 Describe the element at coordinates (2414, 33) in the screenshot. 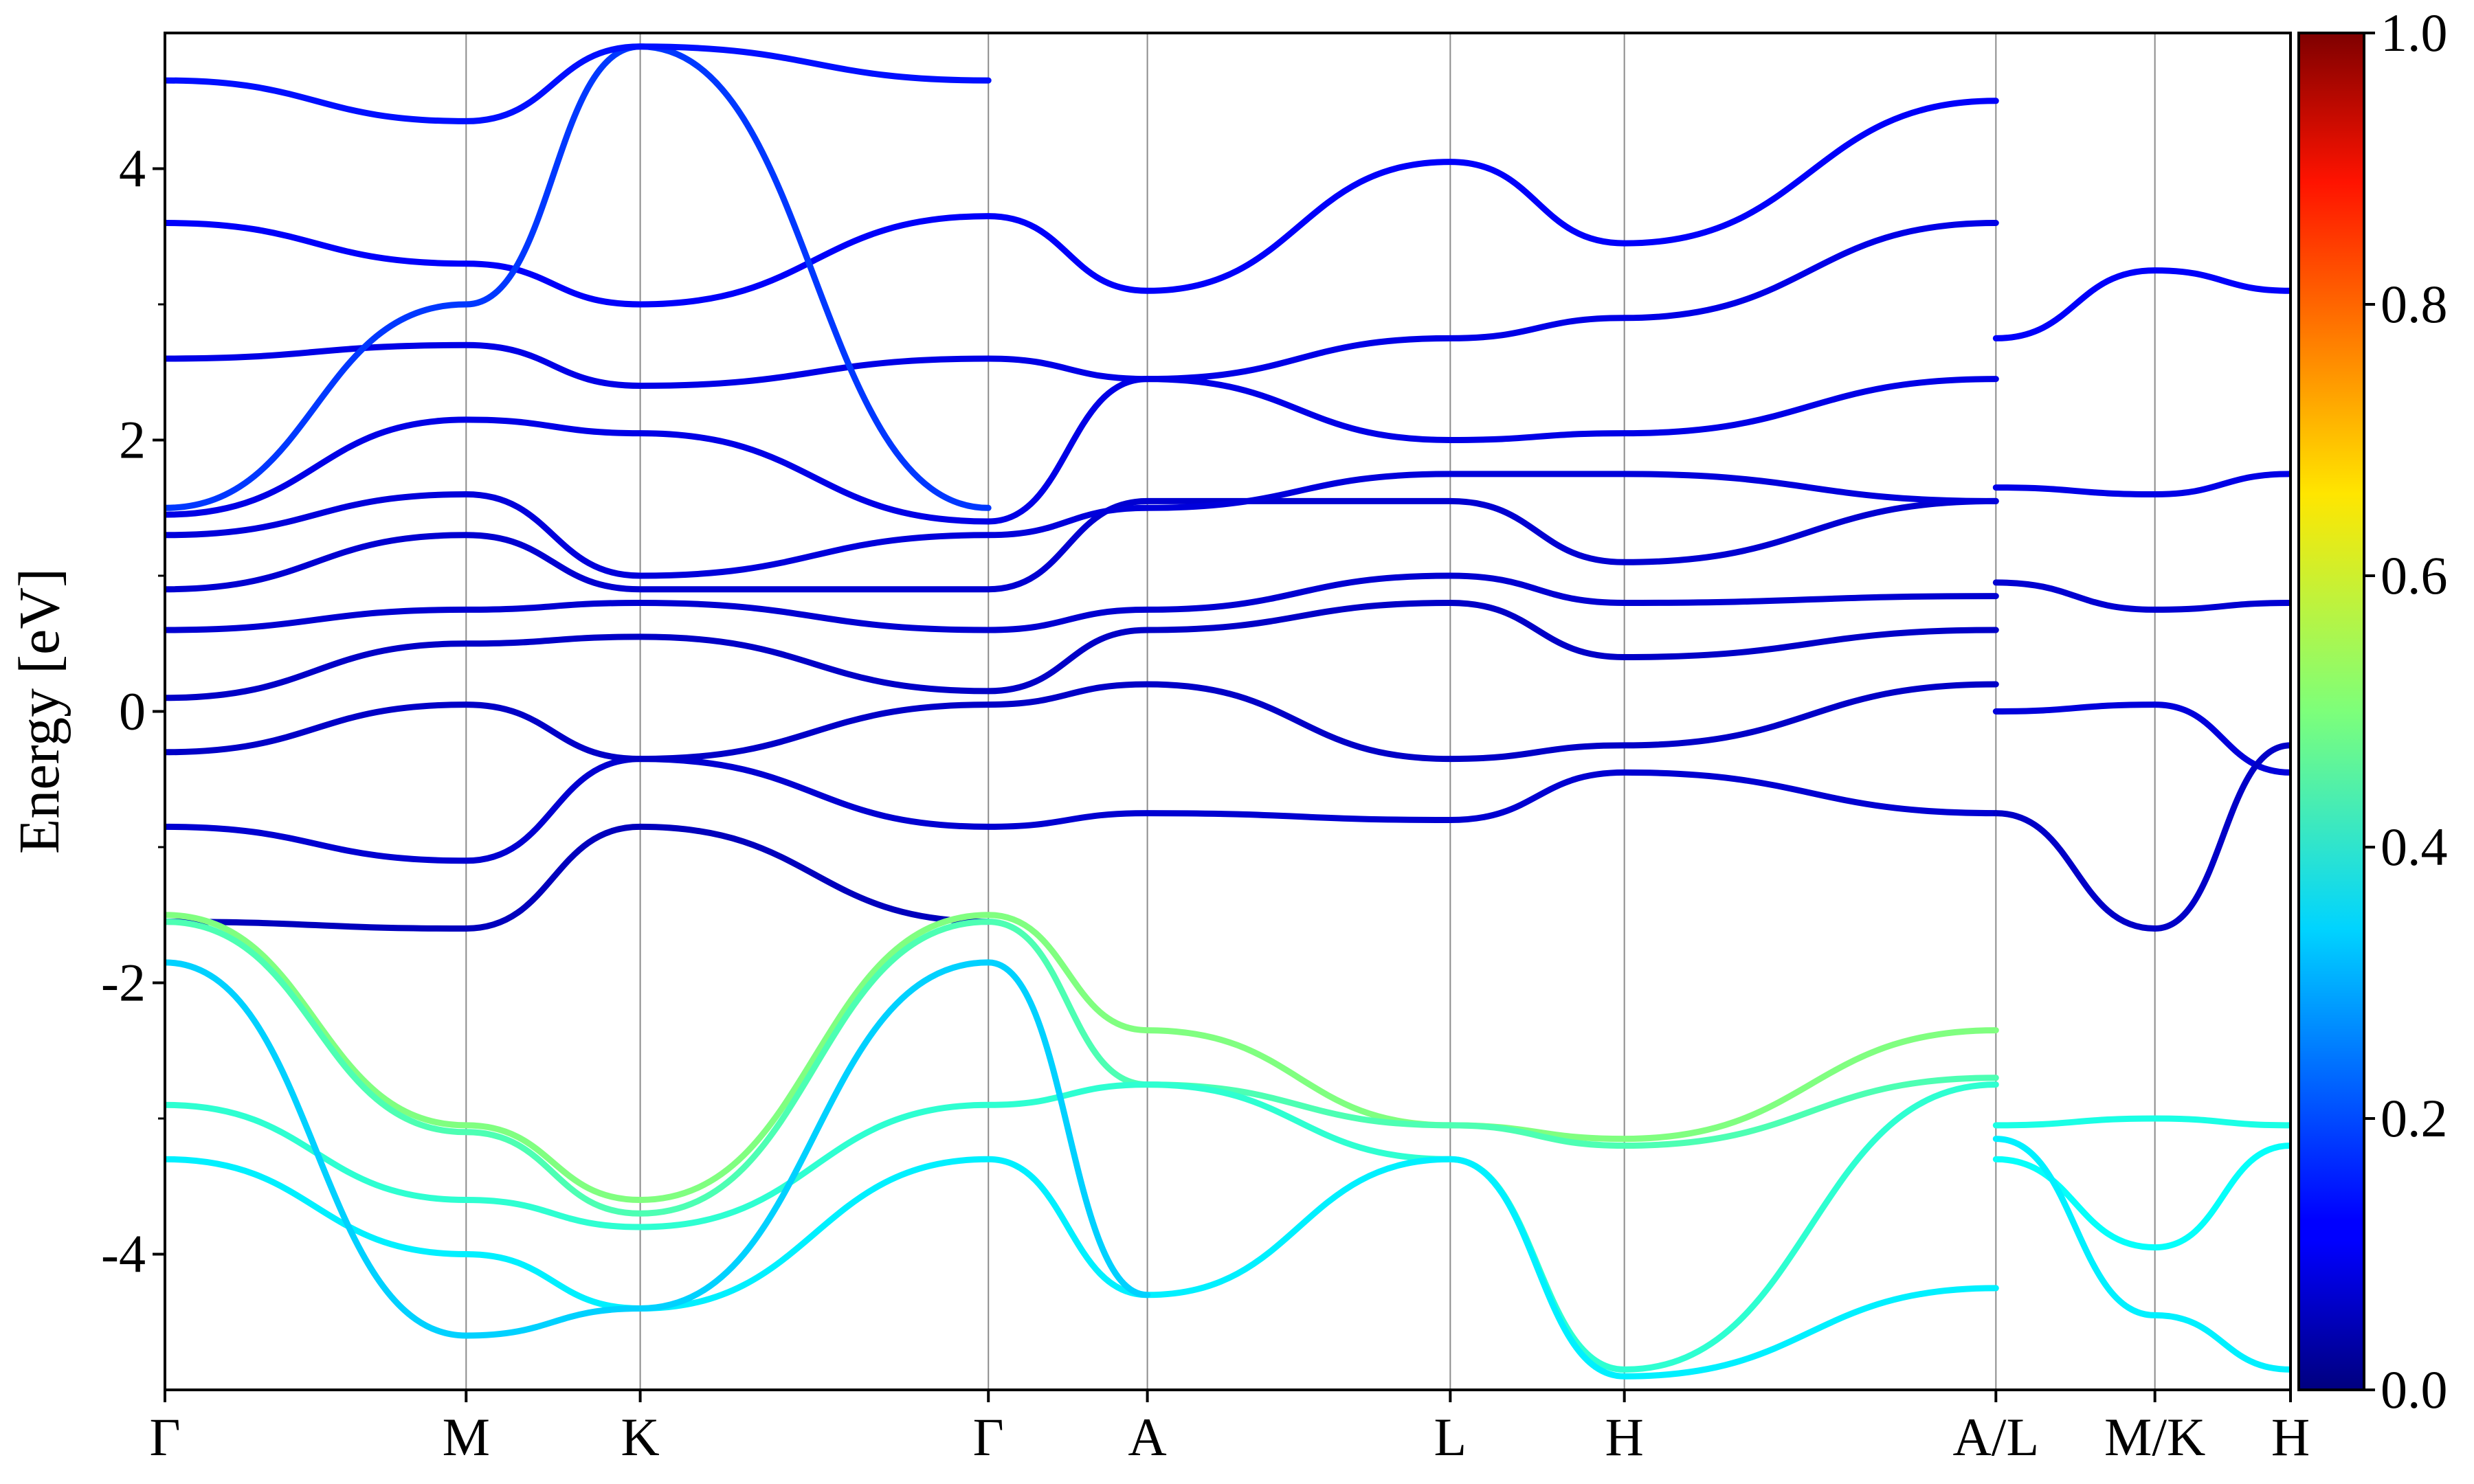

I see `colorbar-tick-label: 1.0` at that location.